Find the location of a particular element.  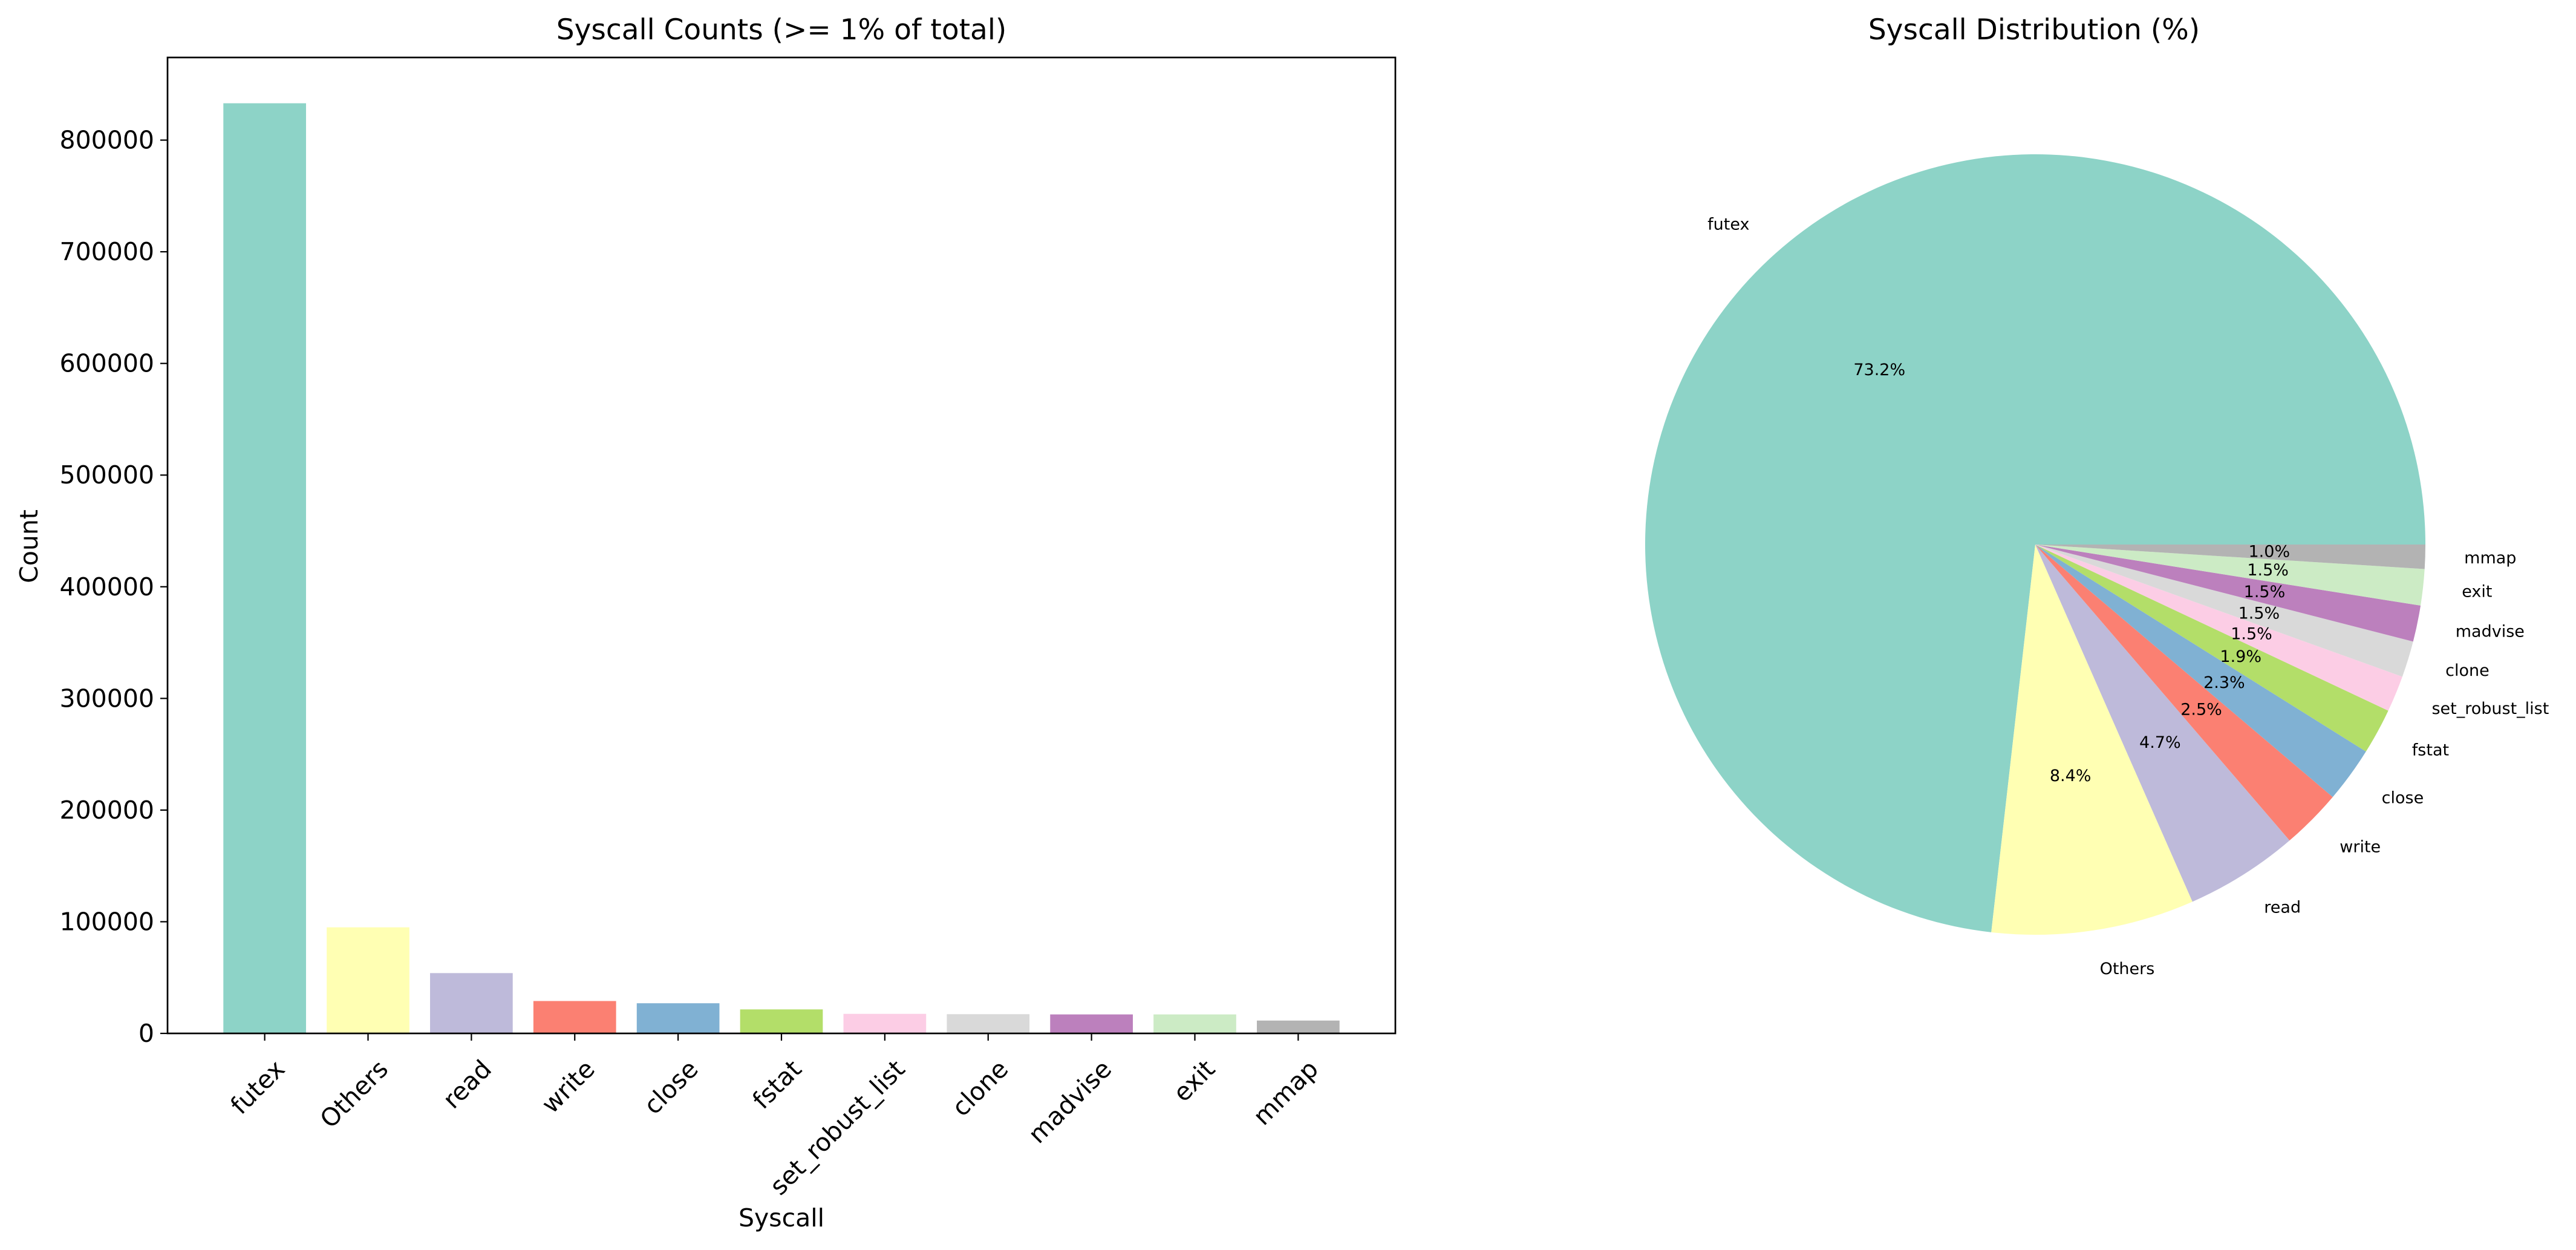

bar-chart-xlabel: Syscall is located at coordinates (781, 1217).